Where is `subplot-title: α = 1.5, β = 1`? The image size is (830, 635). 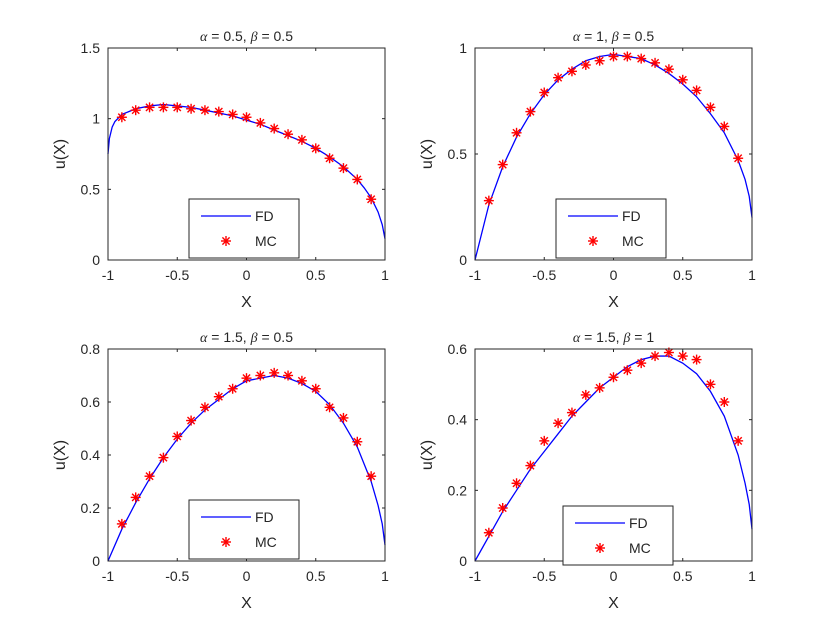 subplot-title: α = 1.5, β = 1 is located at coordinates (614, 337).